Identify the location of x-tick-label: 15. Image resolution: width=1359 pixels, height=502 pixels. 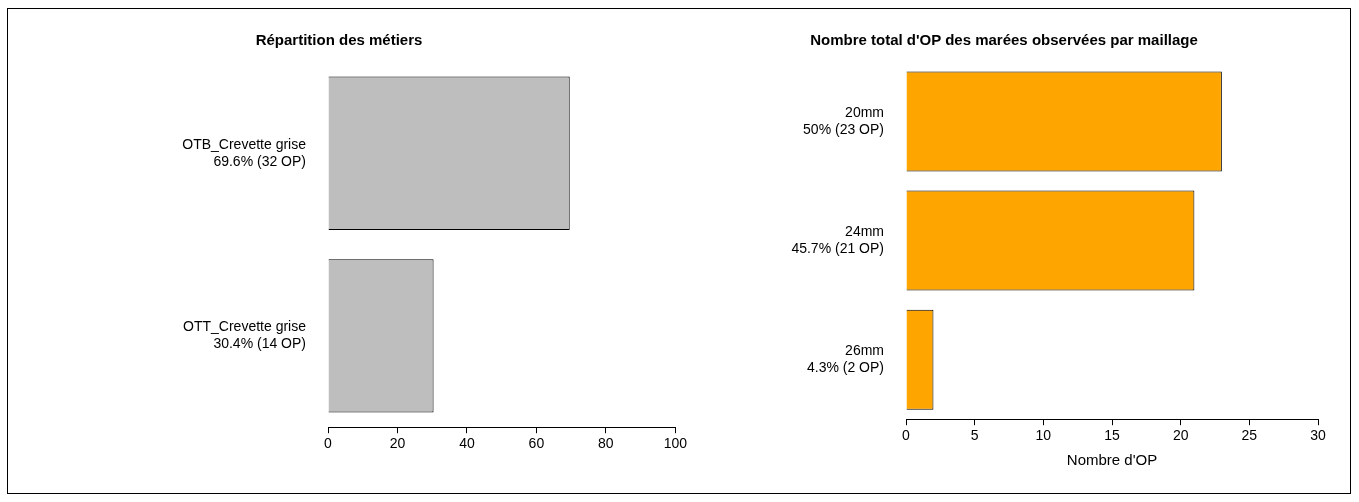
(1112, 435).